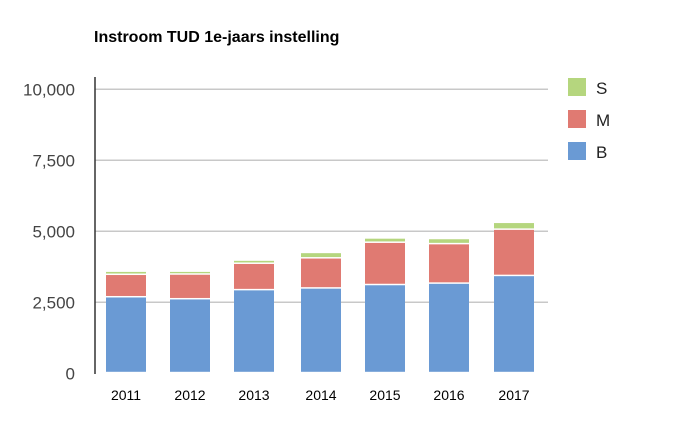  What do you see at coordinates (126, 285) in the screenshot?
I see `bar-M-2011` at bounding box center [126, 285].